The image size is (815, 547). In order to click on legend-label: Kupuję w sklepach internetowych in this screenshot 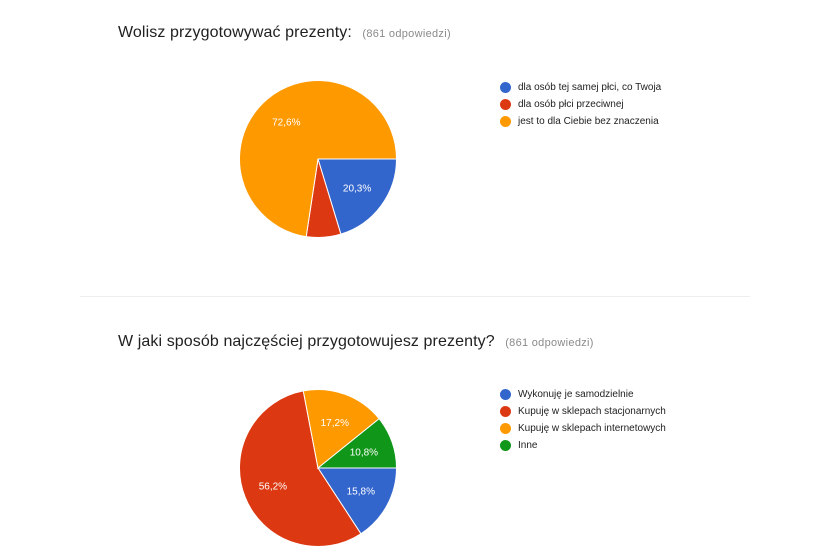, I will do `click(592, 428)`.